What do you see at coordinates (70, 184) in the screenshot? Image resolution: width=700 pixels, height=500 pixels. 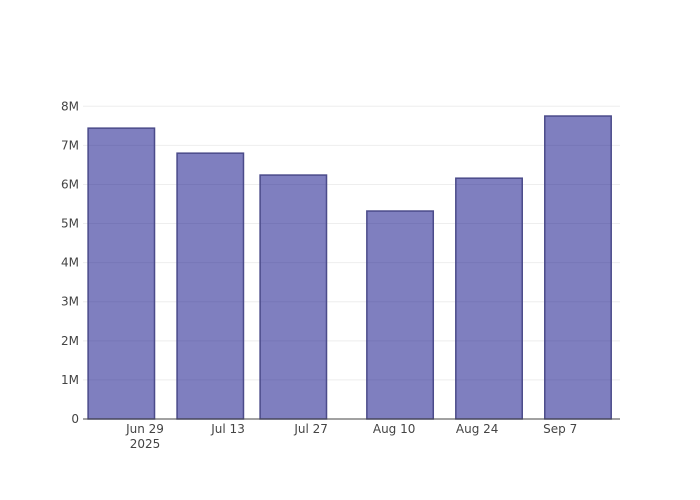 I see `y-tick-label: 6M` at bounding box center [70, 184].